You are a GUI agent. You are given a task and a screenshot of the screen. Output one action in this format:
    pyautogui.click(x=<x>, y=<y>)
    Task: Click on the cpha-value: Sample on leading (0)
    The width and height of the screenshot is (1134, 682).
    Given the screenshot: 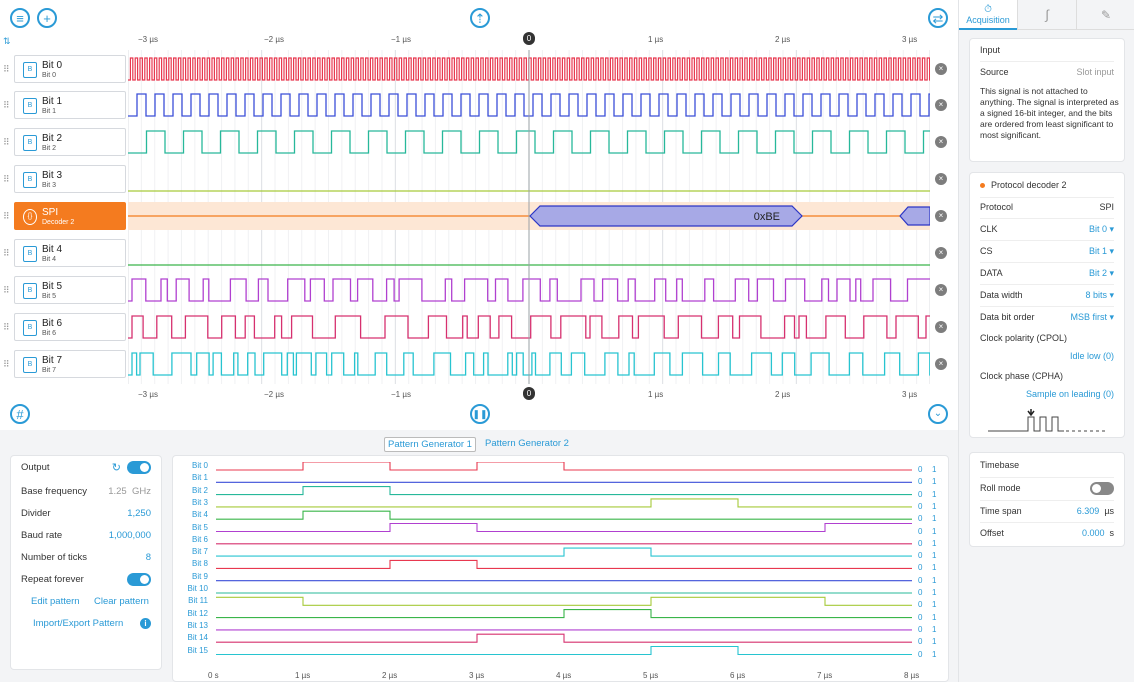 What is the action you would take?
    pyautogui.click(x=1069, y=394)
    